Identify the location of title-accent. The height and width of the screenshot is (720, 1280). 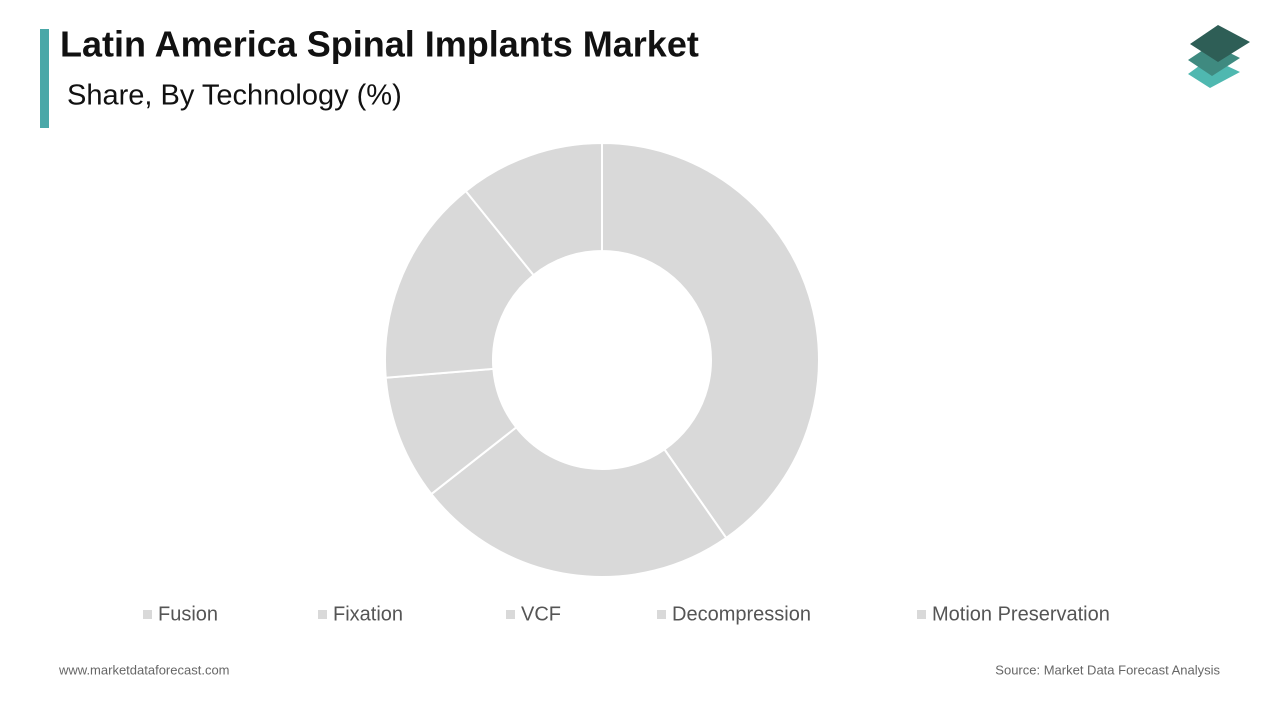
(44, 78).